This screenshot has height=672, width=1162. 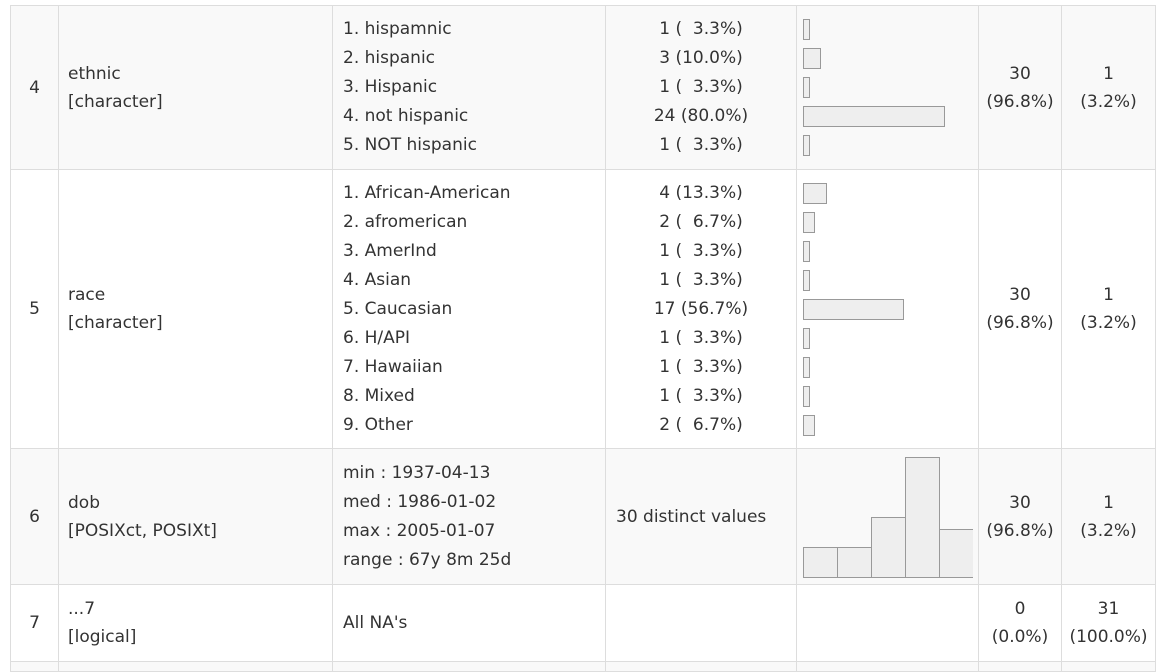 I want to click on category-label: 3. Hispanic, so click(x=390, y=87).